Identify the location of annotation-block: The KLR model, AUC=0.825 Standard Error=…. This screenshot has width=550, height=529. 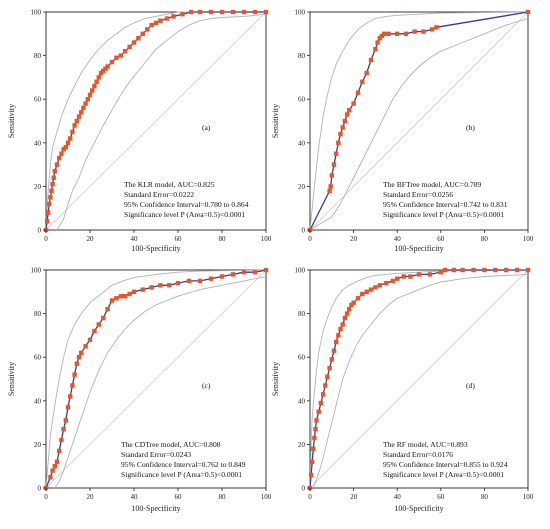
(186, 199).